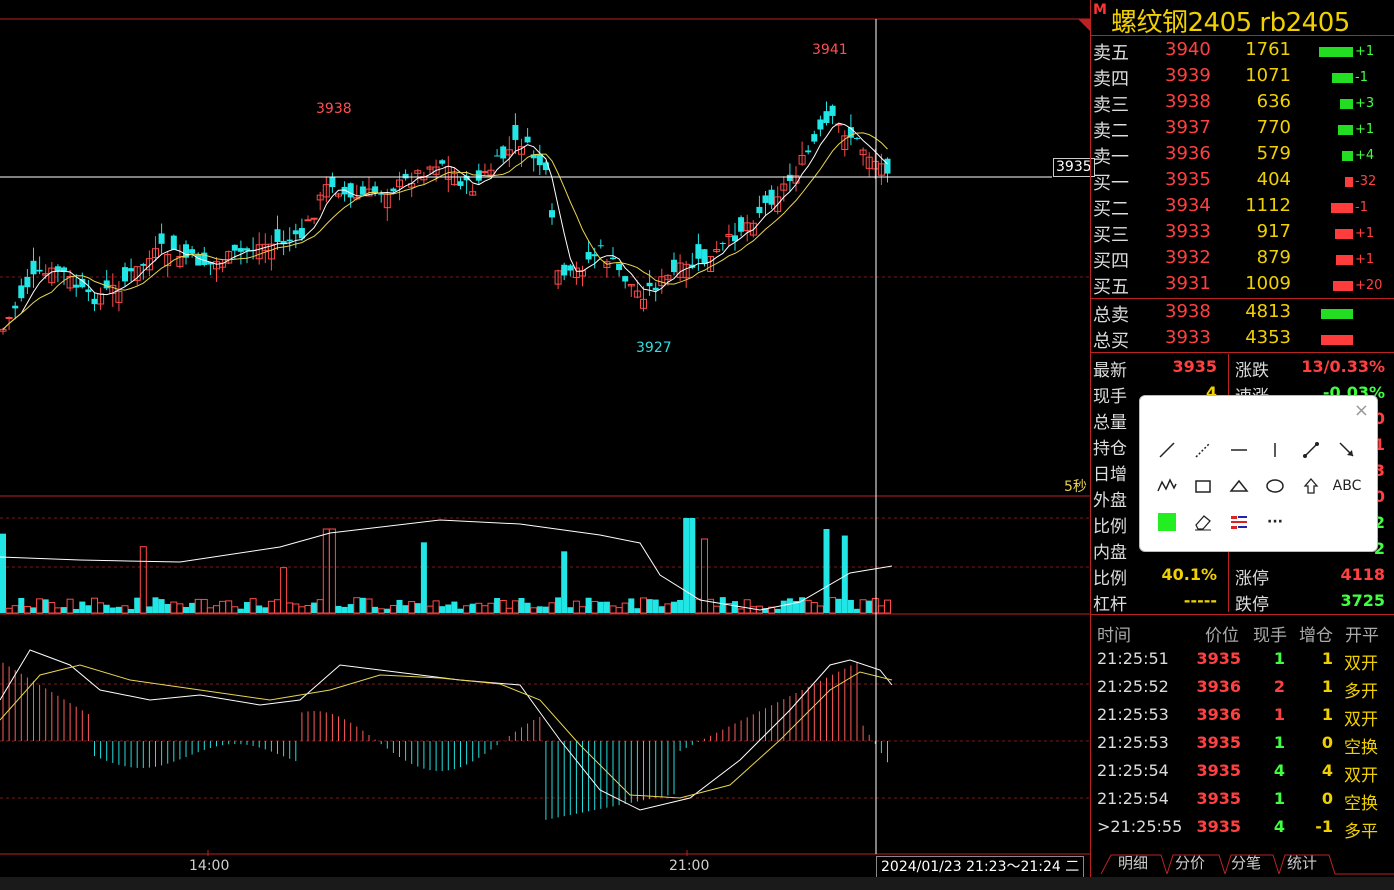 The image size is (1394, 890). Describe the element at coordinates (1242, 258) in the screenshot. I see `orderbook-row: 买四 3932 879 +1` at that location.